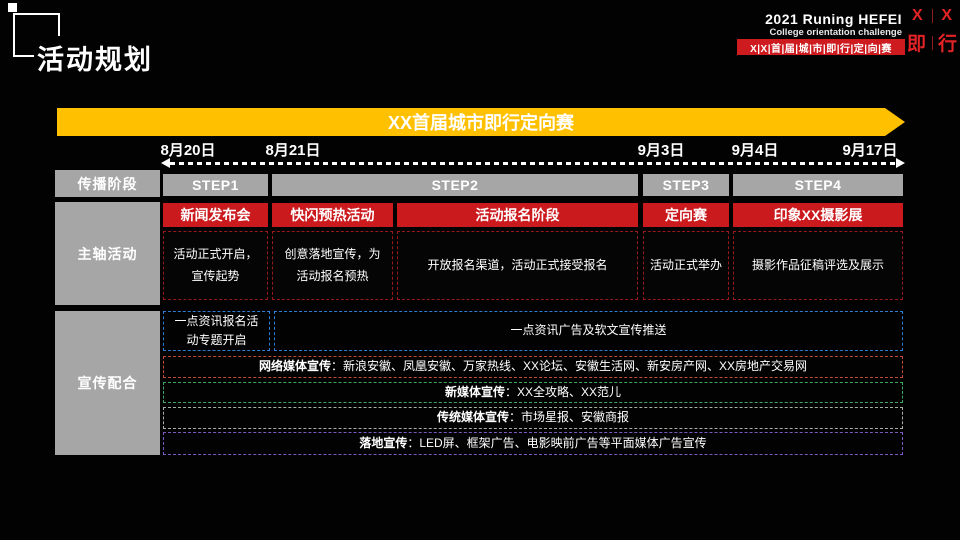 This screenshot has width=960, height=540. Describe the element at coordinates (383, 442) in the screenshot. I see `channel-label: 落地宣传` at that location.